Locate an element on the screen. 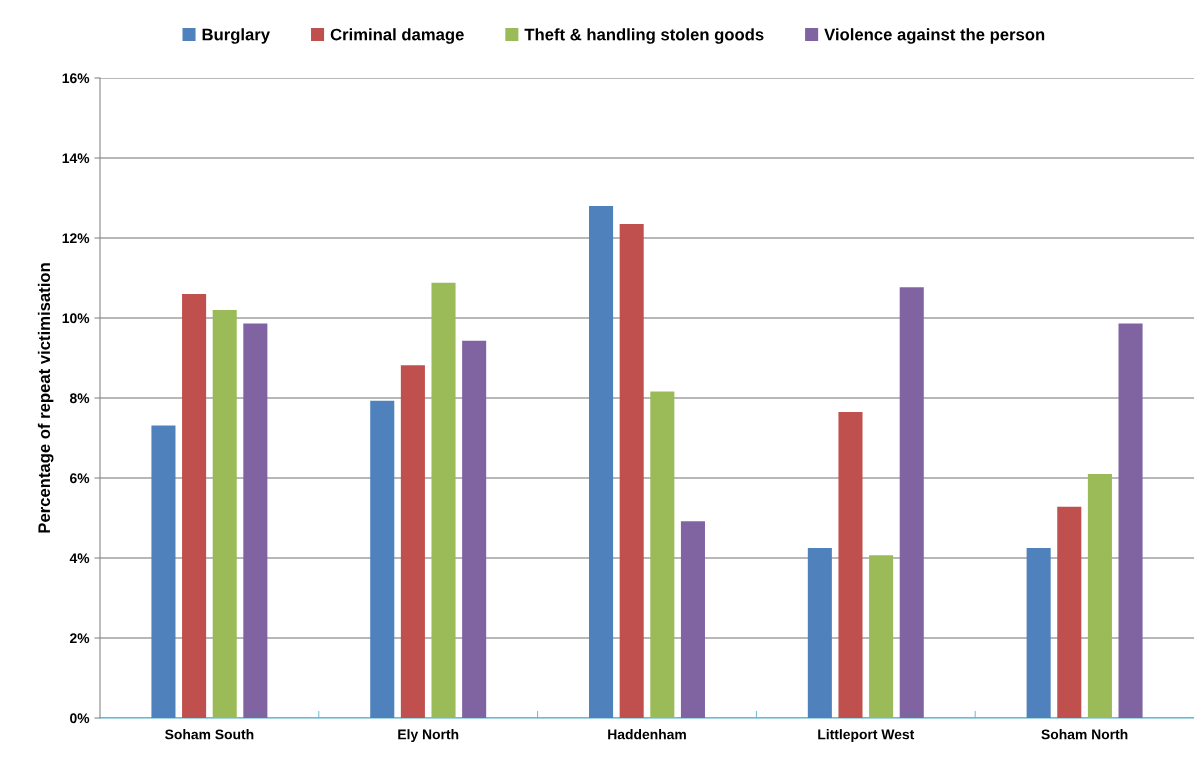 The image size is (1194, 760). legend-label: Theft & handling stolen goods is located at coordinates (644, 36).